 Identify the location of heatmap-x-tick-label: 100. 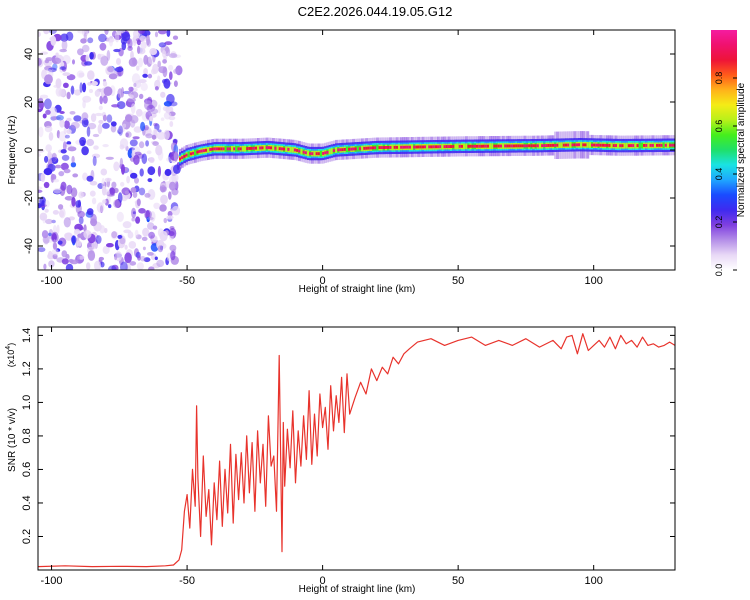
(594, 281).